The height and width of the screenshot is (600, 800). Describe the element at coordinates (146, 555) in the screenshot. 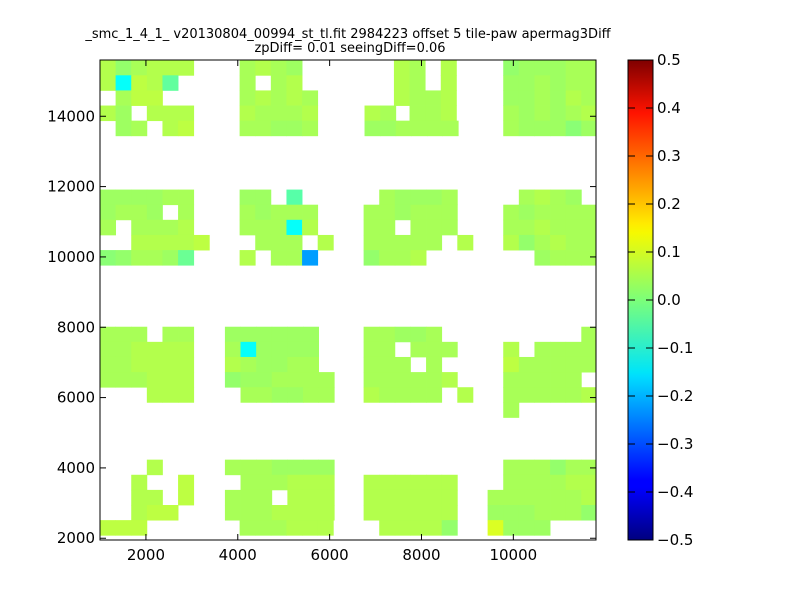

I see `x-tick-label: 2000` at that location.